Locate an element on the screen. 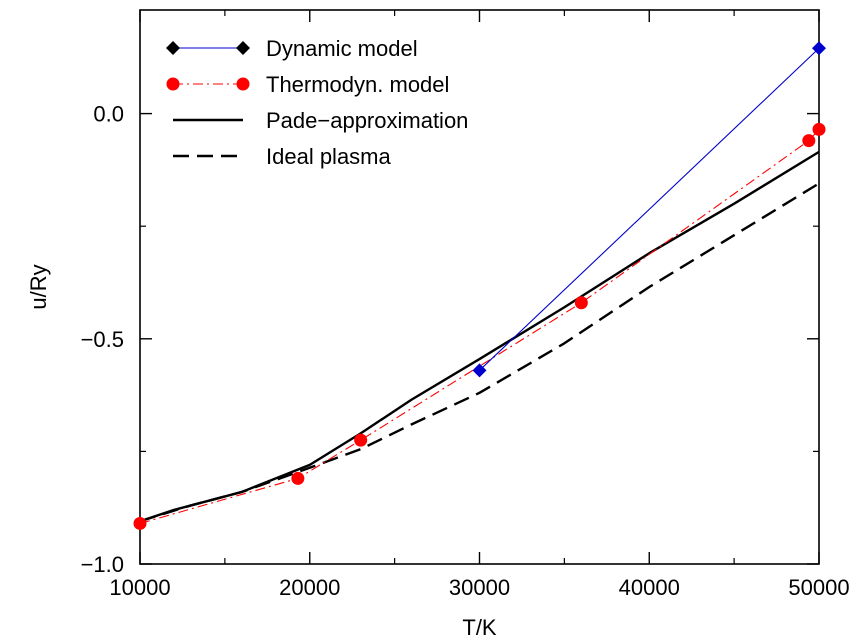 Image resolution: width=862 pixels, height=643 pixels. x-tick-label: 20000 is located at coordinates (309, 587).